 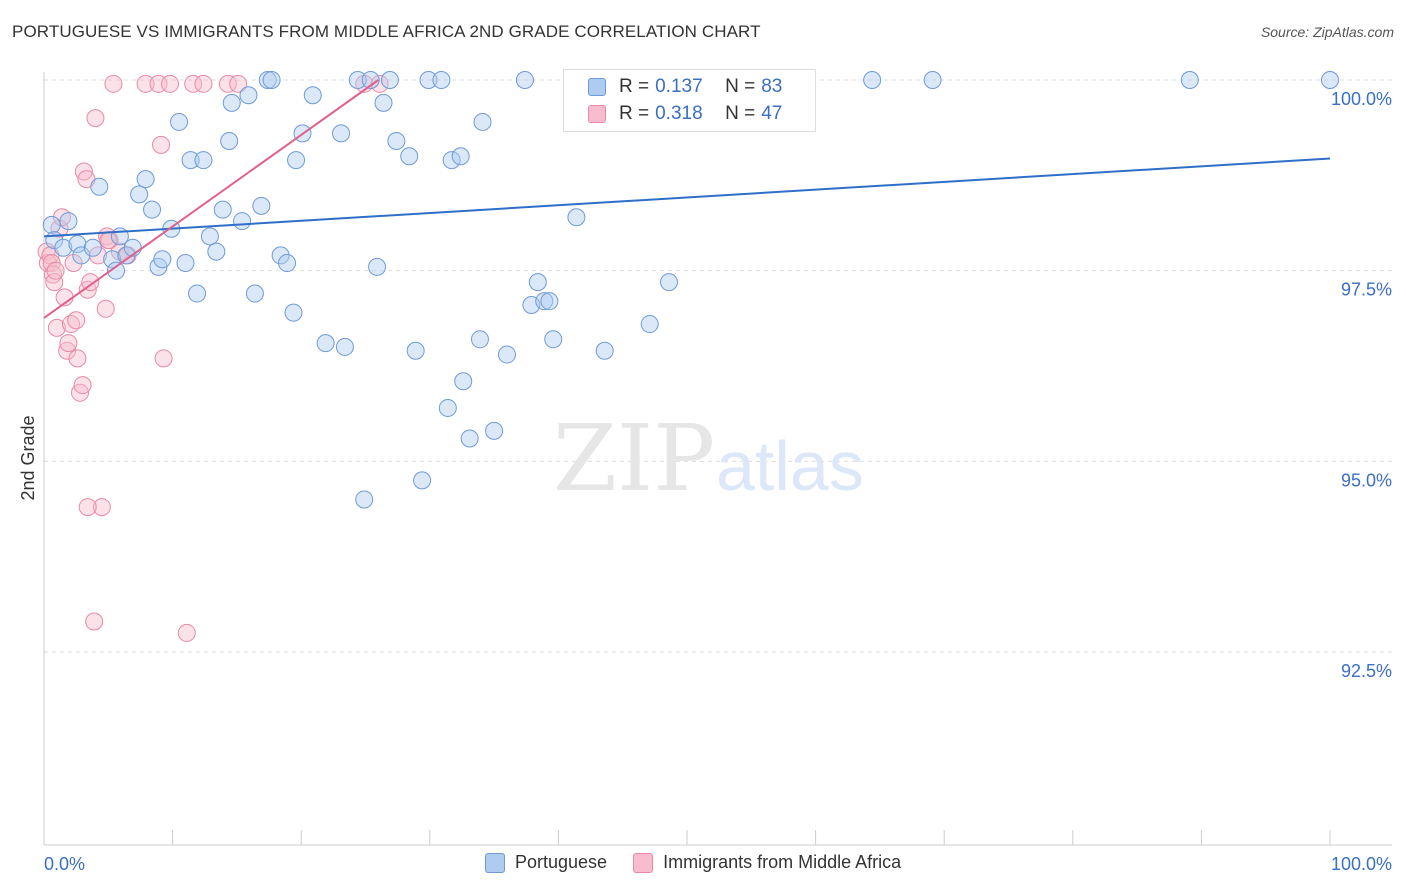 What do you see at coordinates (767, 862) in the screenshot?
I see `legend-item-middle-africa: Immigrants from Middle Africa` at bounding box center [767, 862].